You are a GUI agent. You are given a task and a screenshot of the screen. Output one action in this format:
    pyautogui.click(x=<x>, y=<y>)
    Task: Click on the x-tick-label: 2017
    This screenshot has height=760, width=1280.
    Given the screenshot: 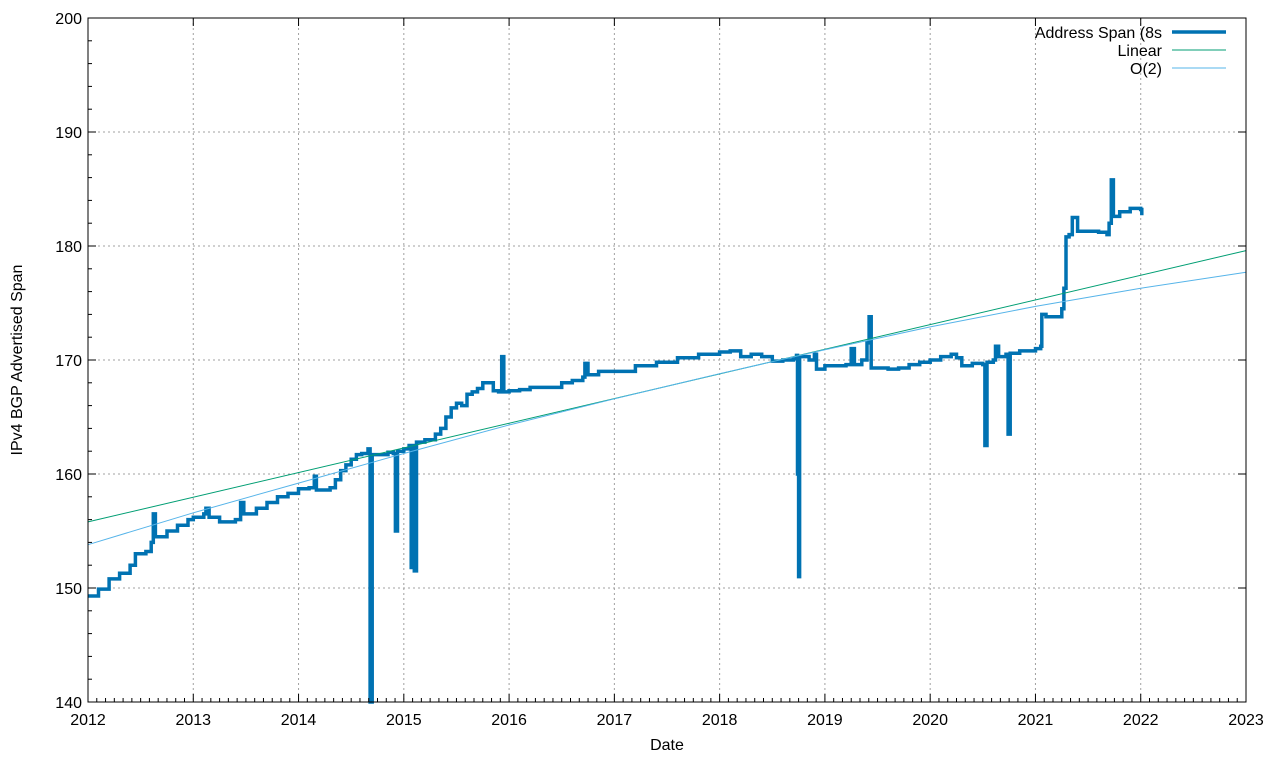 What is the action you would take?
    pyautogui.click(x=615, y=720)
    